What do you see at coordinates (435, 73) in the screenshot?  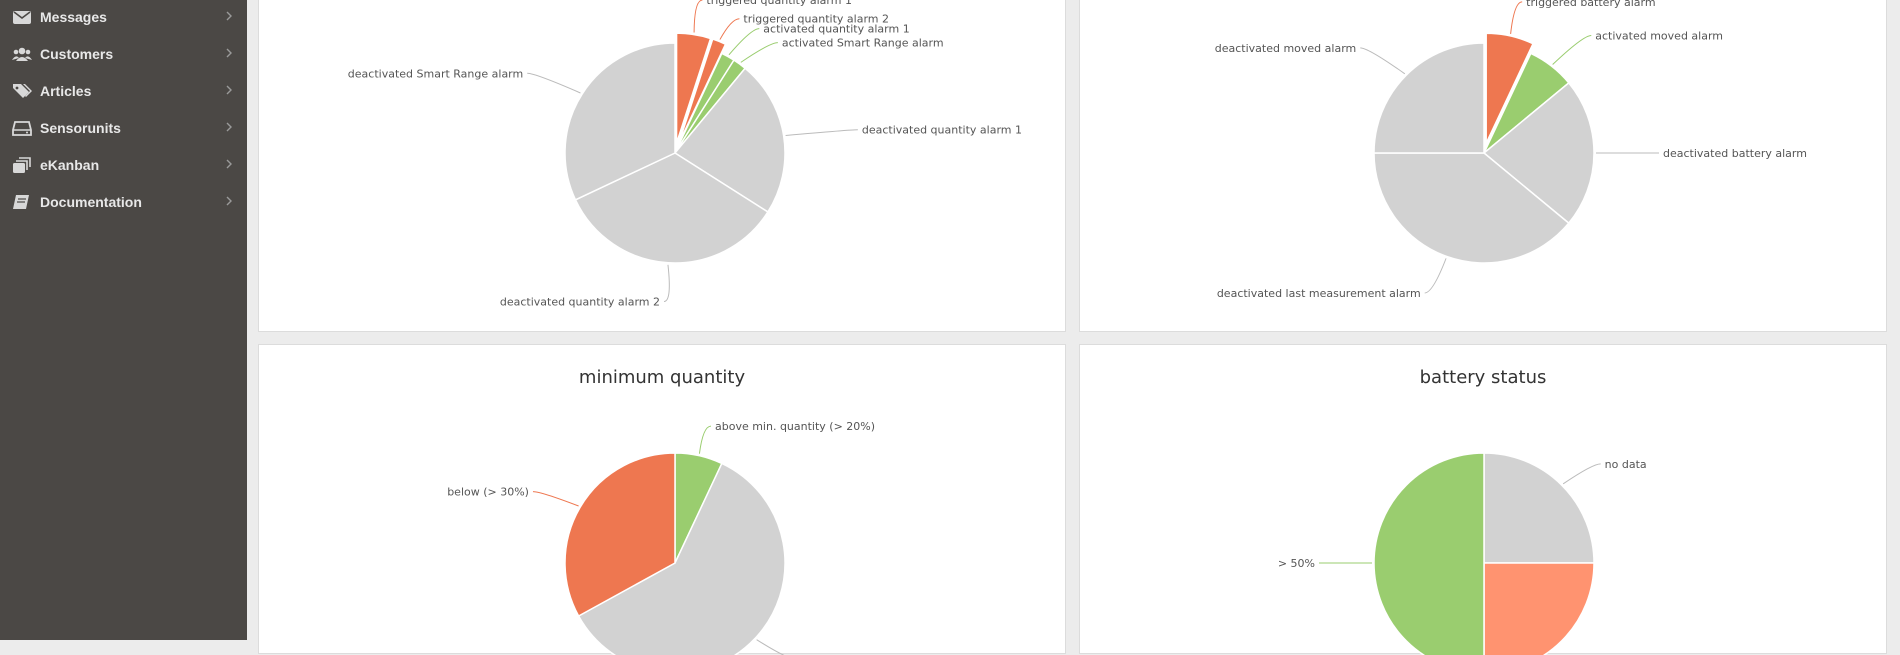 I see `pie-label-deactivated-smart-range-alarm: deactivated Smart Range alarm` at bounding box center [435, 73].